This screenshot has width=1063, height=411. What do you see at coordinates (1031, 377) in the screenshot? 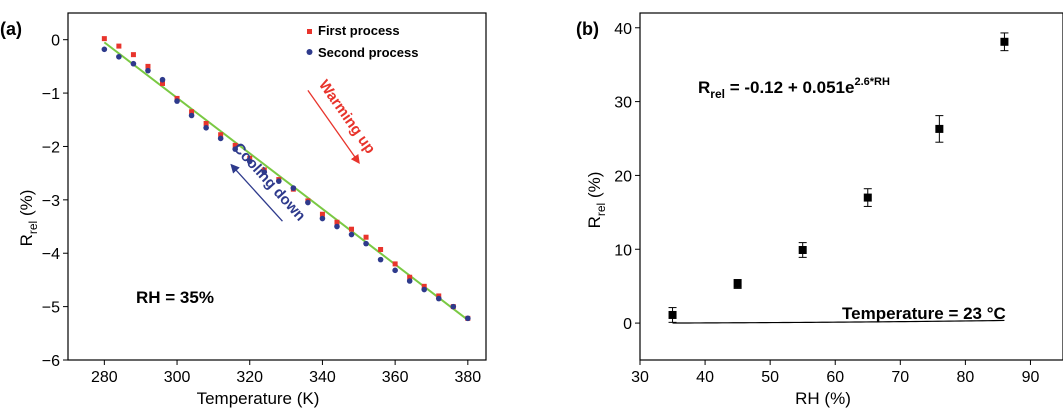
I see `panel-b-x-tick-label: 90` at bounding box center [1031, 377].